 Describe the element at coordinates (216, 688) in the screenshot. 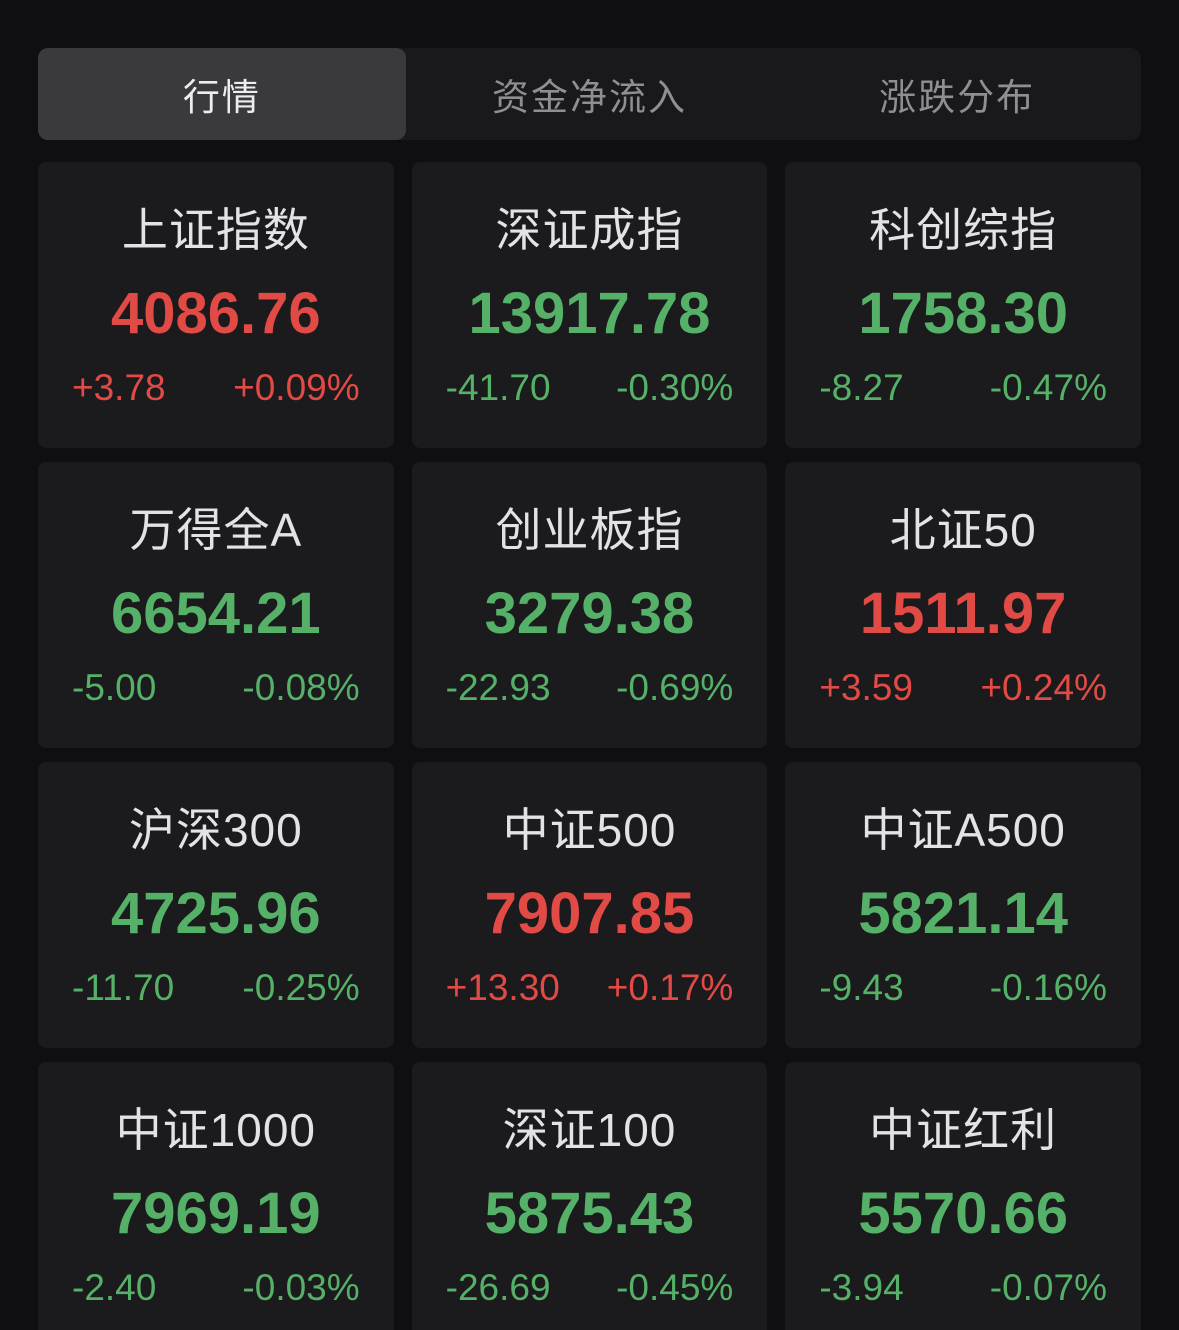

I see `index-change-row: -5.00 -0.08%` at that location.